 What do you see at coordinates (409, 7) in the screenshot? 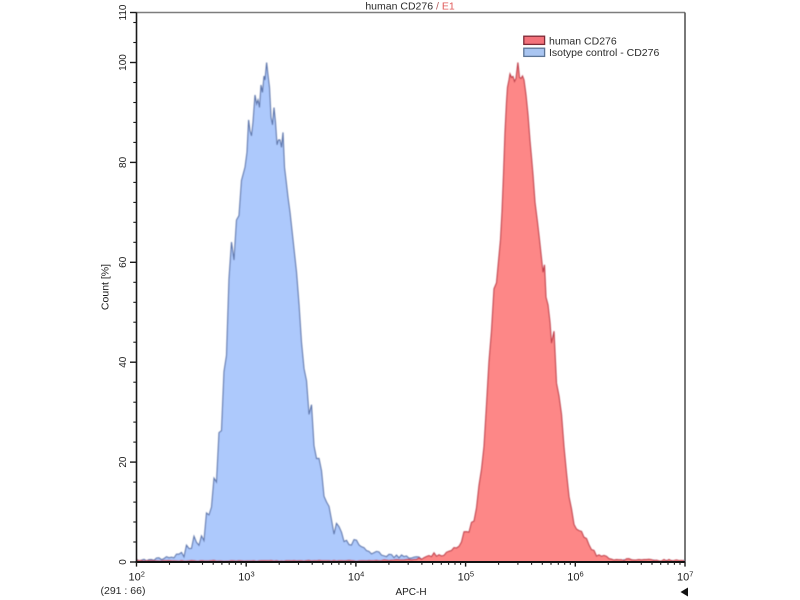
I see `svg-text: human CD276 / E1` at bounding box center [409, 7].